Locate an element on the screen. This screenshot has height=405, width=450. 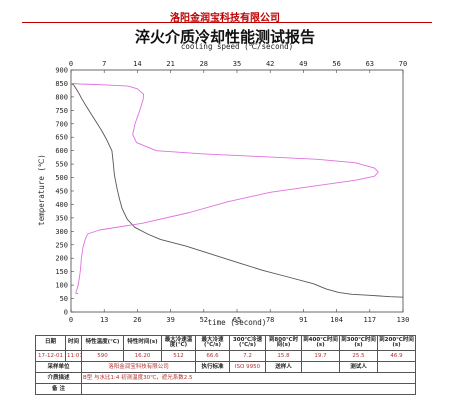
value-max-rate-temp: 512 is located at coordinates (178, 356).